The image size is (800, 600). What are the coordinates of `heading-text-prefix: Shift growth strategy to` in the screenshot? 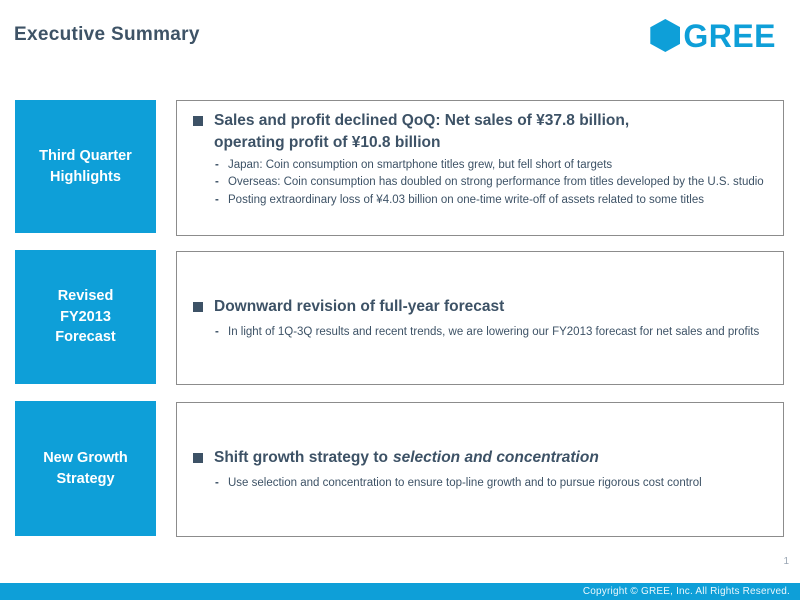 It's located at (301, 458).